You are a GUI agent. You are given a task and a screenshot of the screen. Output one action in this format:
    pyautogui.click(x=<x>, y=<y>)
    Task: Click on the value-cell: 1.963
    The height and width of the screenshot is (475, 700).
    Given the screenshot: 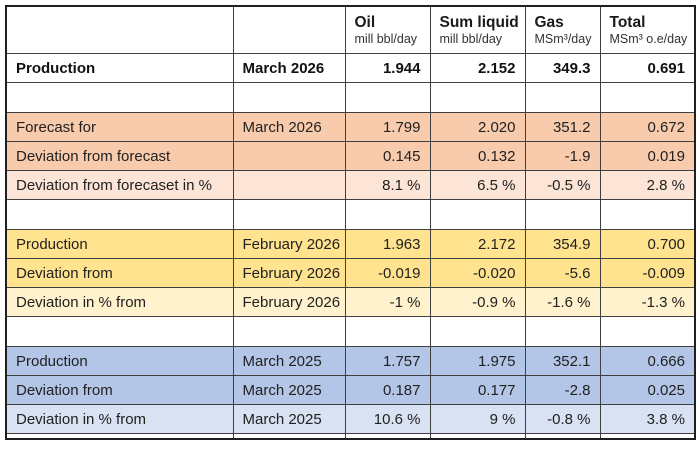 What is the action you would take?
    pyautogui.click(x=387, y=244)
    